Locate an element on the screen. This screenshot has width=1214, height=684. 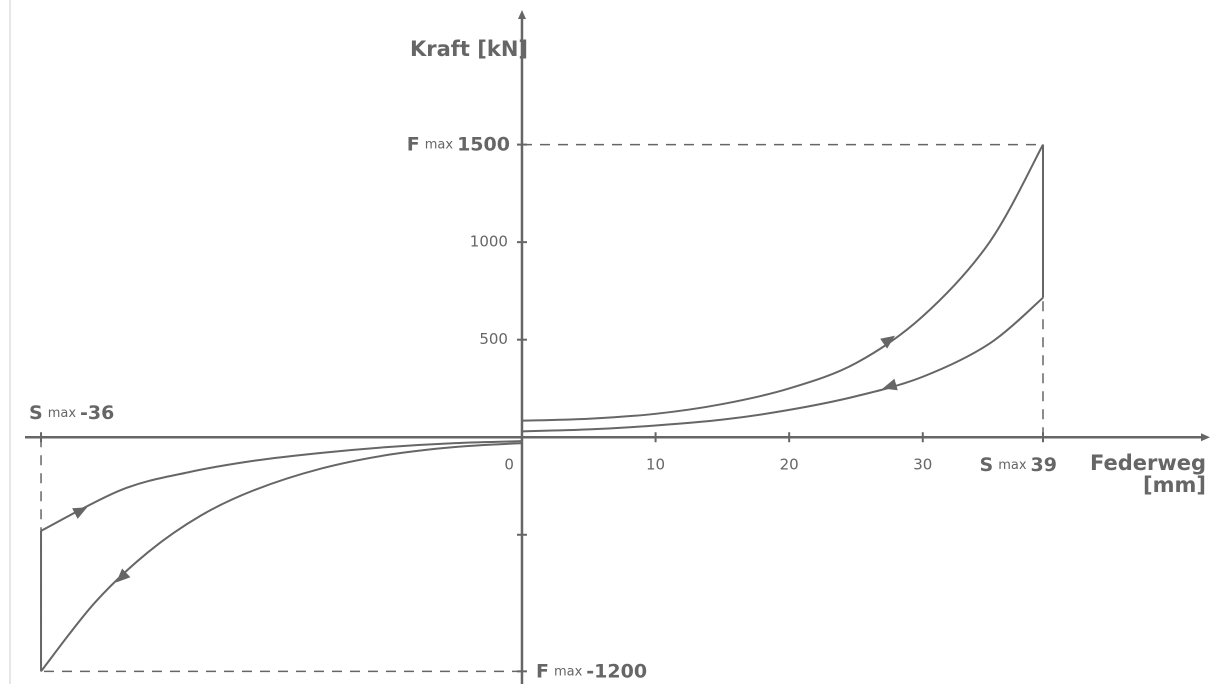
limit-value: 1500 is located at coordinates (483, 144).